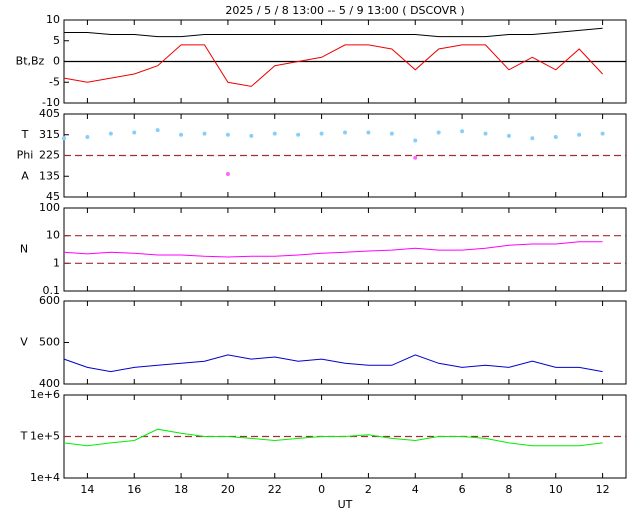  Describe the element at coordinates (556, 489) in the screenshot. I see `x-tick-label: 10` at that location.